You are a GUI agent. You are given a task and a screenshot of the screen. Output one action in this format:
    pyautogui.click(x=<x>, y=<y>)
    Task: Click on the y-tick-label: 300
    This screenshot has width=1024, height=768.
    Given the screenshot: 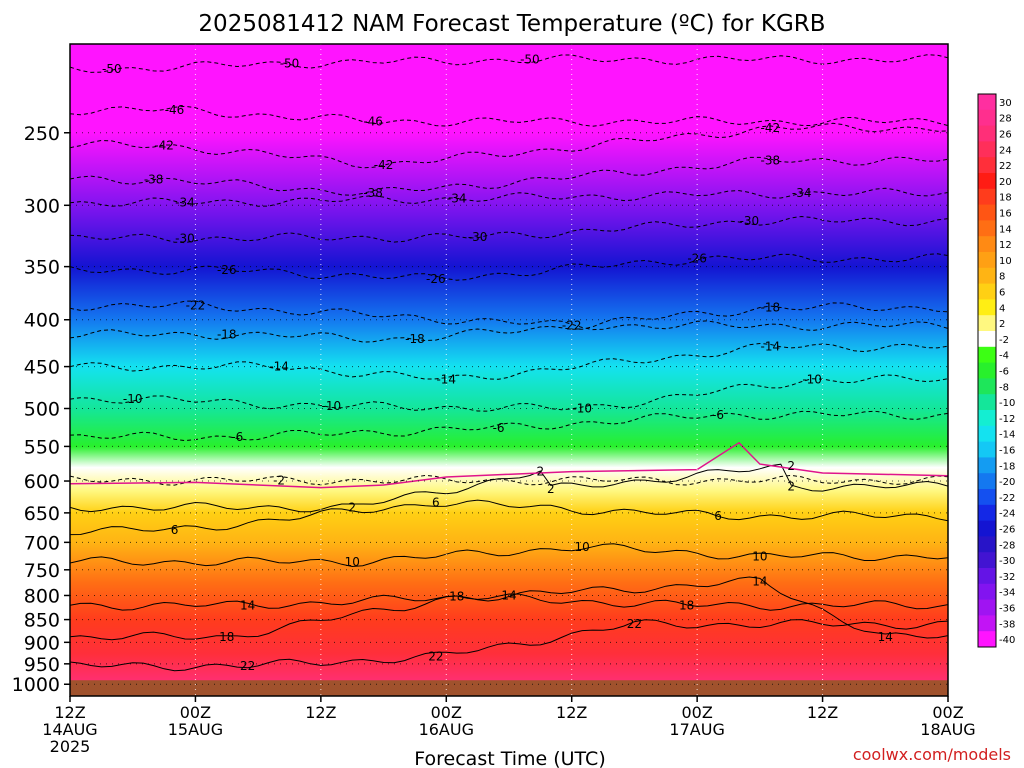 What is the action you would take?
    pyautogui.click(x=42, y=206)
    